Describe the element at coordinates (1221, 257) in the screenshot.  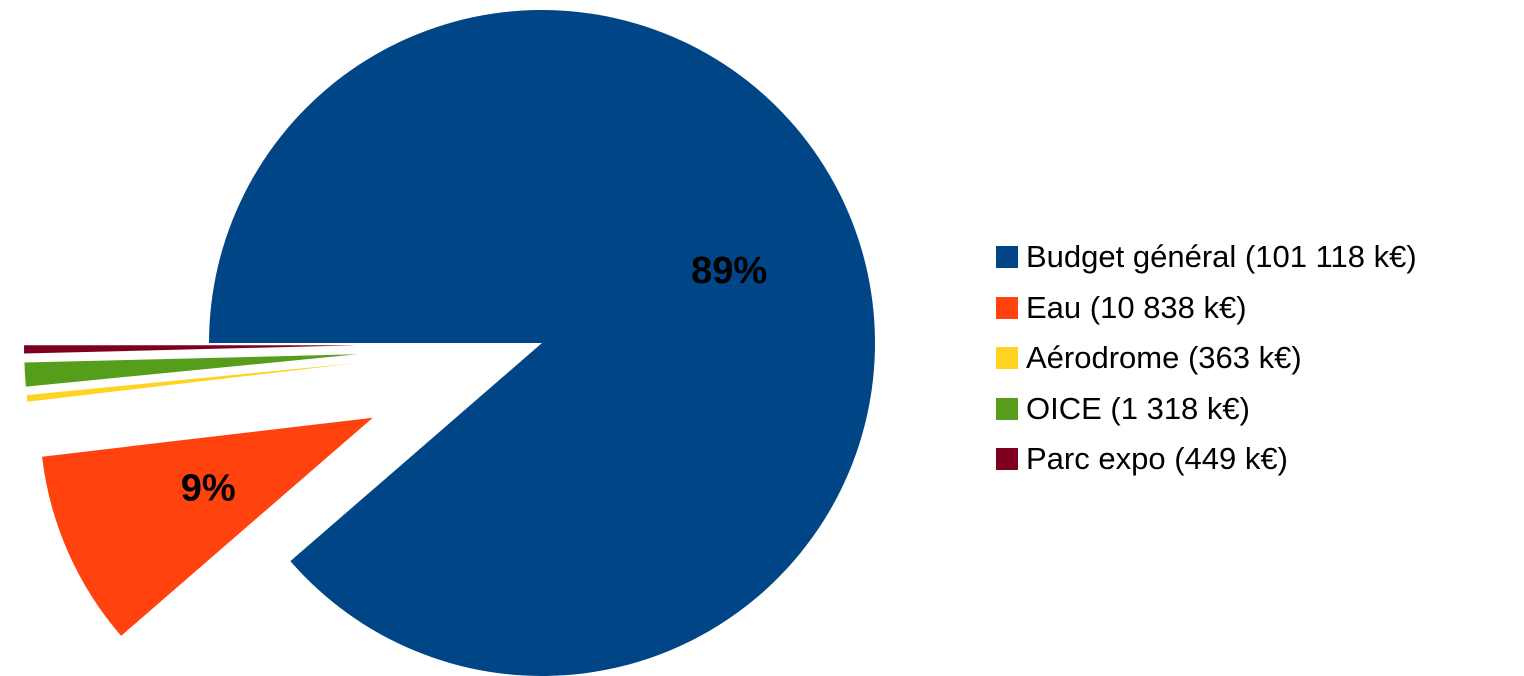
I see `legend-label: Budget général (101 118 k€)` at that location.